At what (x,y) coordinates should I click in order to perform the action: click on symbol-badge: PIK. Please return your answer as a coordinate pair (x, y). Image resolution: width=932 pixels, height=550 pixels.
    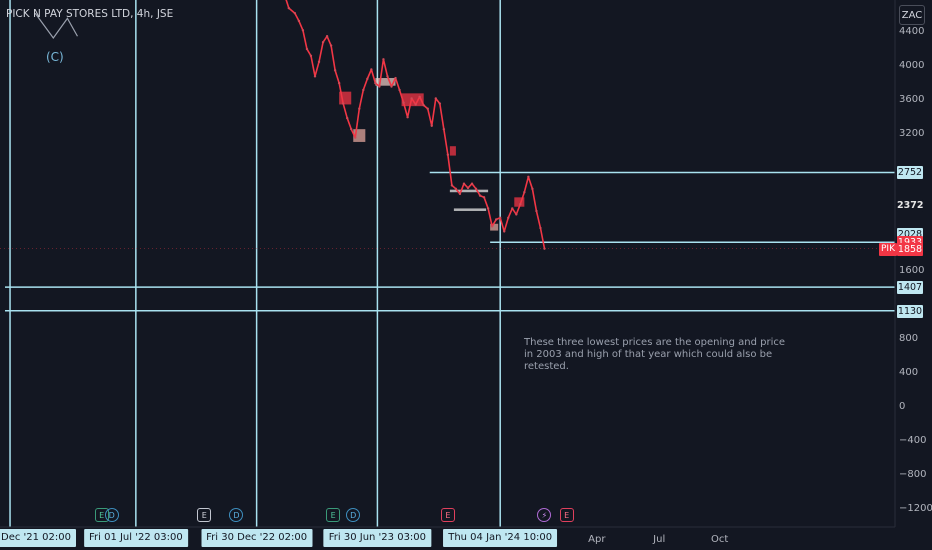
    Looking at the image, I should click on (888, 249).